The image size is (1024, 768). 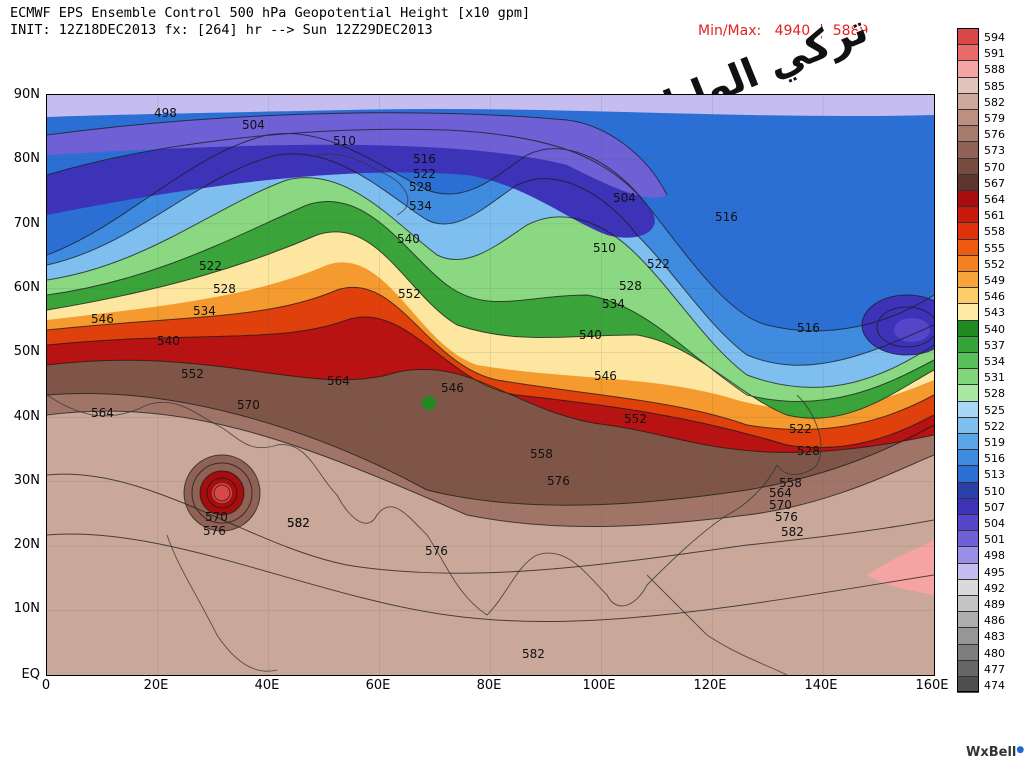 What do you see at coordinates (994, 637) in the screenshot?
I see `legend-label: 483` at bounding box center [994, 637].